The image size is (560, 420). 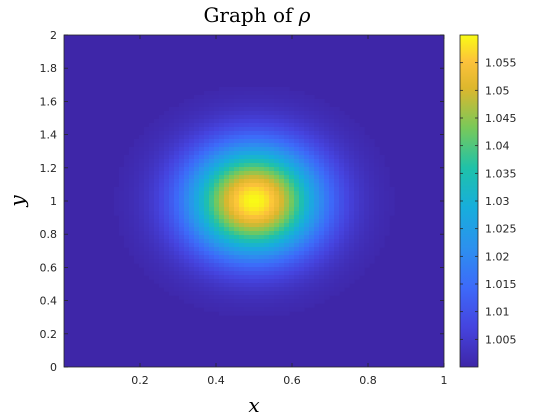 I want to click on y-tick-label: 0, so click(x=53, y=367).